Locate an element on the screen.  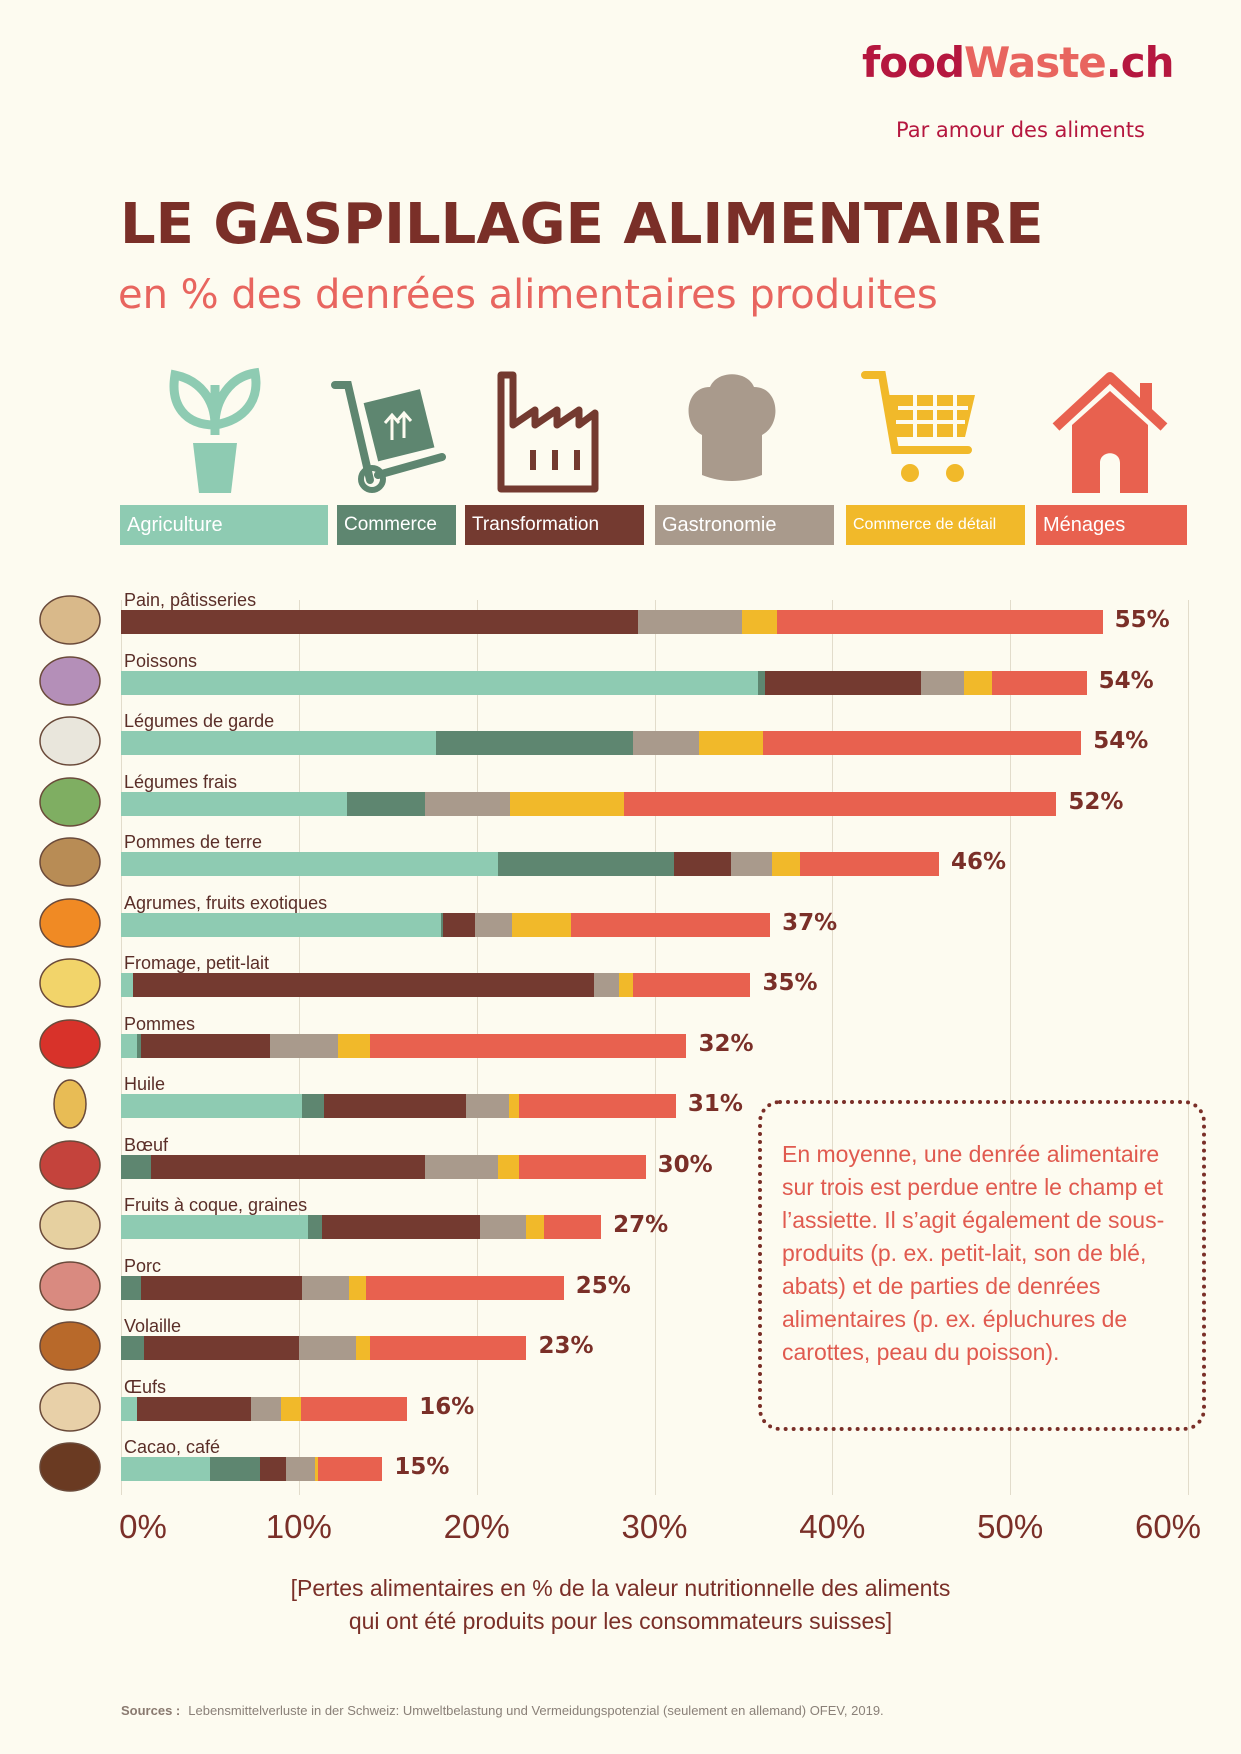
shopping-cart-icon is located at coordinates (918, 426).